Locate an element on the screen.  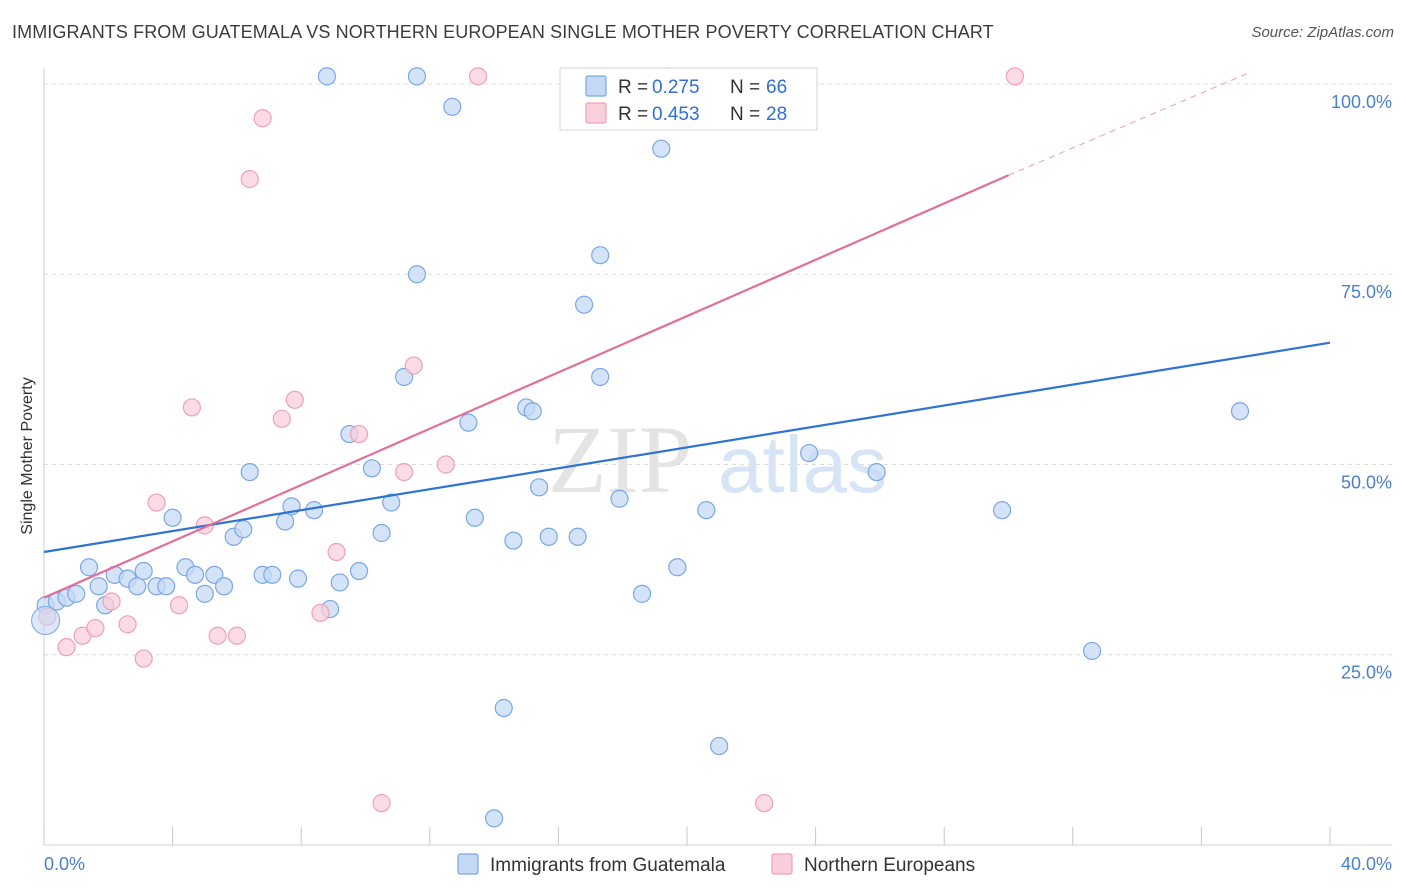
point-guatemala-cluster is located at coordinates (46, 620).